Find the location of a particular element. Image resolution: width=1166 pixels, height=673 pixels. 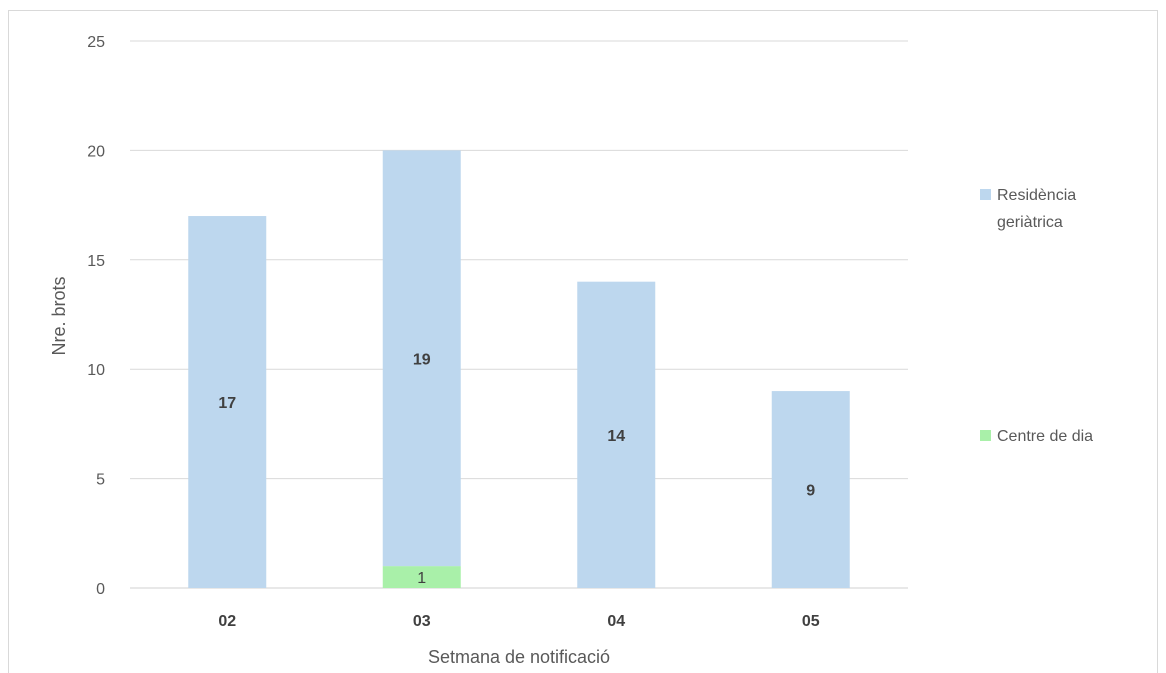

y-tick-label: 25 is located at coordinates (96, 42).